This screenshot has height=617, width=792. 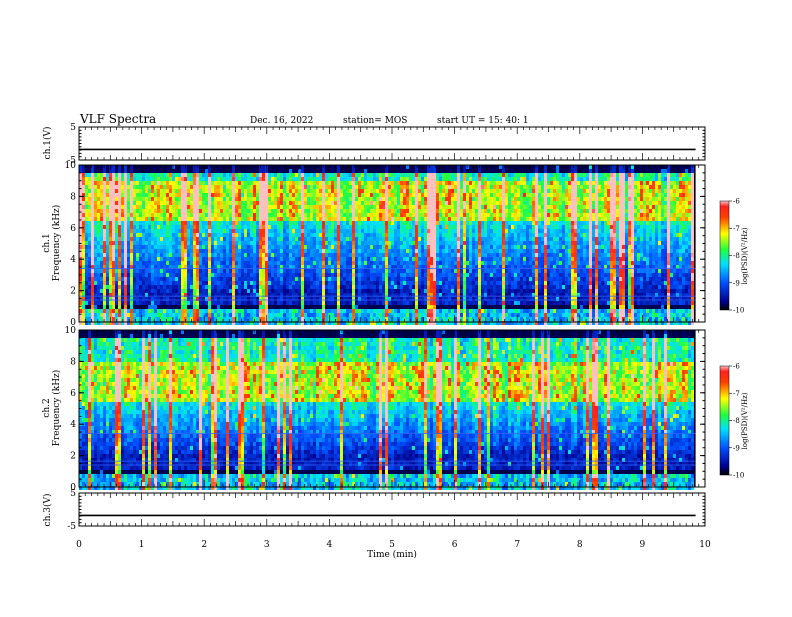 What do you see at coordinates (281, 121) in the screenshot?
I see `header-date: Dec. 16, 2022` at bounding box center [281, 121].